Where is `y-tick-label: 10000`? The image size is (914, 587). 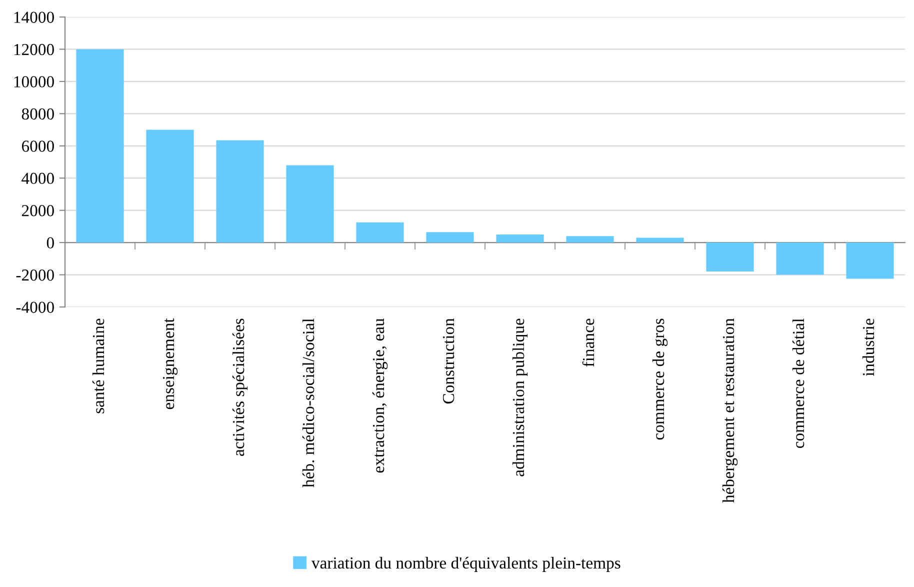
y-tick-label: 10000 is located at coordinates (34, 82).